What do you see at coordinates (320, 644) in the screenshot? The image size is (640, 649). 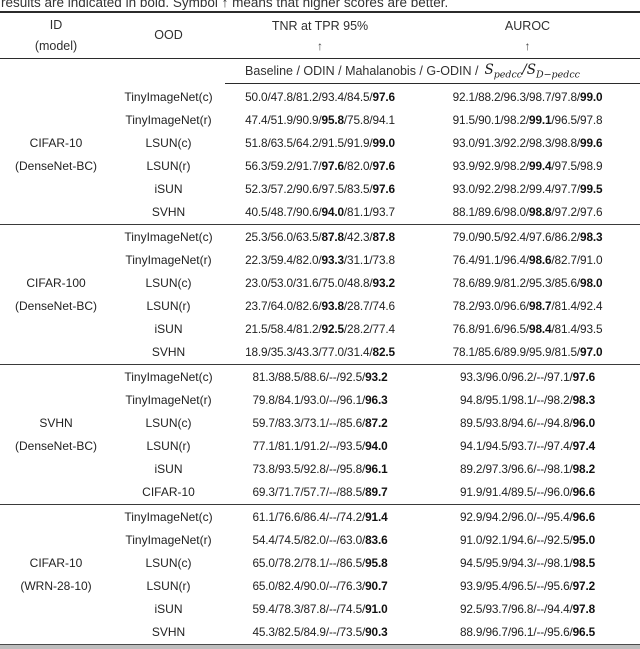 I see `bottom-rule` at bounding box center [320, 644].